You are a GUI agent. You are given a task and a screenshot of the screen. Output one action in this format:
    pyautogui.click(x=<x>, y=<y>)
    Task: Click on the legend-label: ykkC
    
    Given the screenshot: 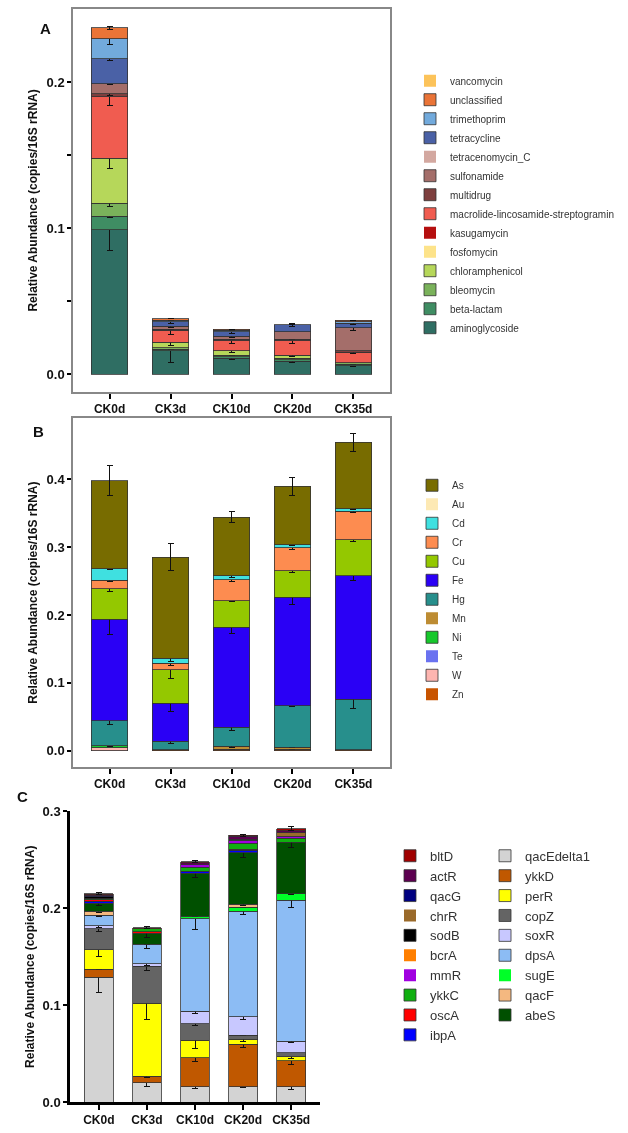 What is the action you would take?
    pyautogui.click(x=444, y=996)
    